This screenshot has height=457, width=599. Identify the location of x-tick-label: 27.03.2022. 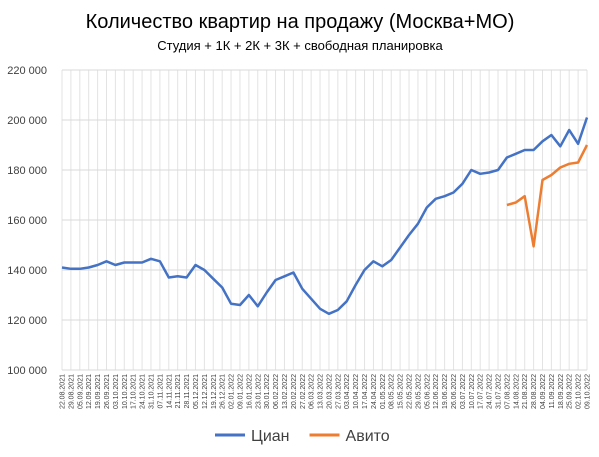
(338, 391).